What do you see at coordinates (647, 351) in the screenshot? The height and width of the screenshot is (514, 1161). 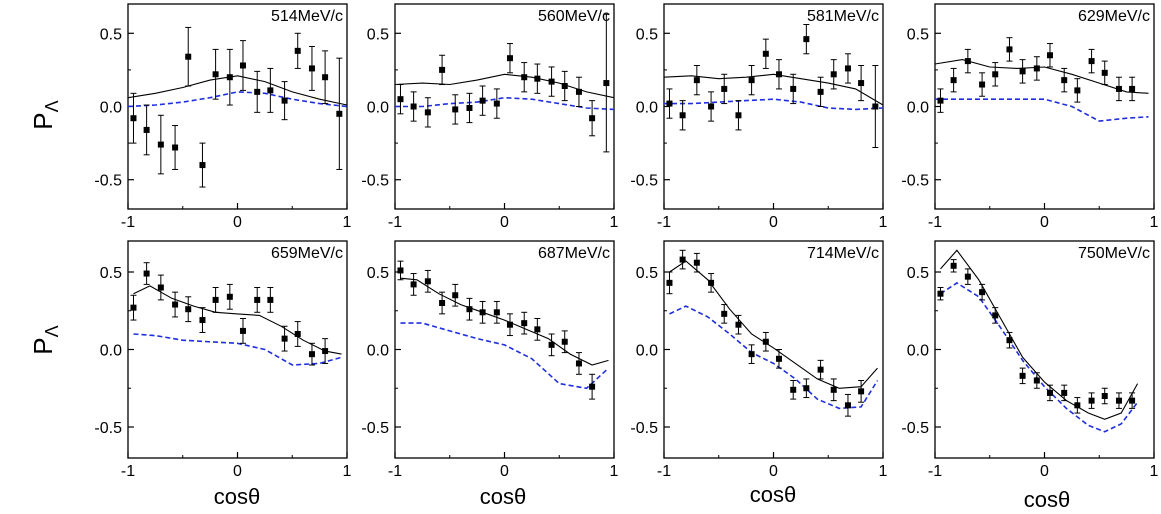 I see `panel-7-ytick-label: 0.0` at bounding box center [647, 351].